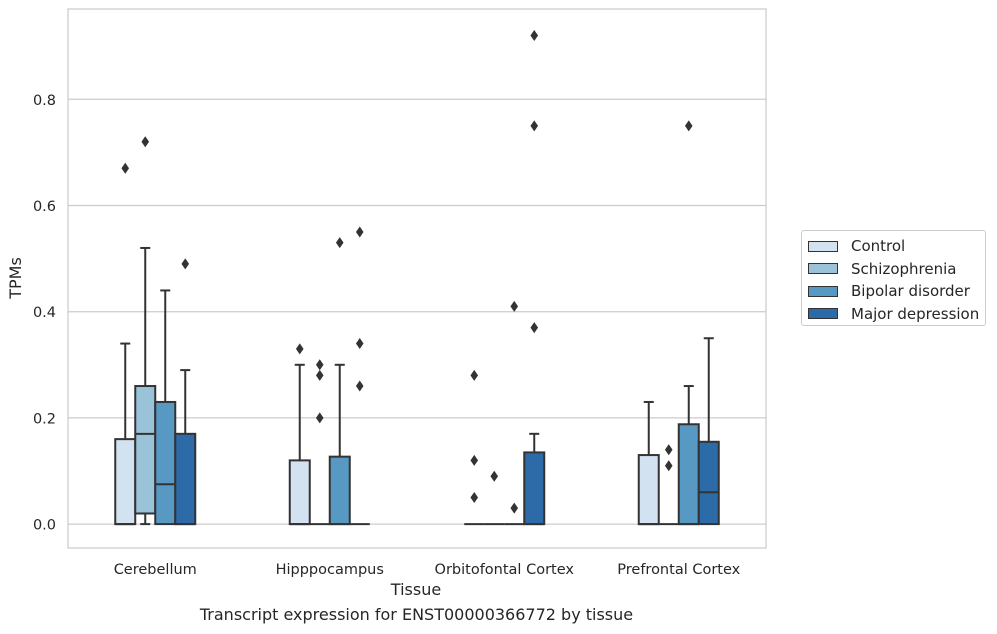  What do you see at coordinates (678, 570) in the screenshot?
I see `x-tick-label: Prefrontal Cortex` at bounding box center [678, 570].